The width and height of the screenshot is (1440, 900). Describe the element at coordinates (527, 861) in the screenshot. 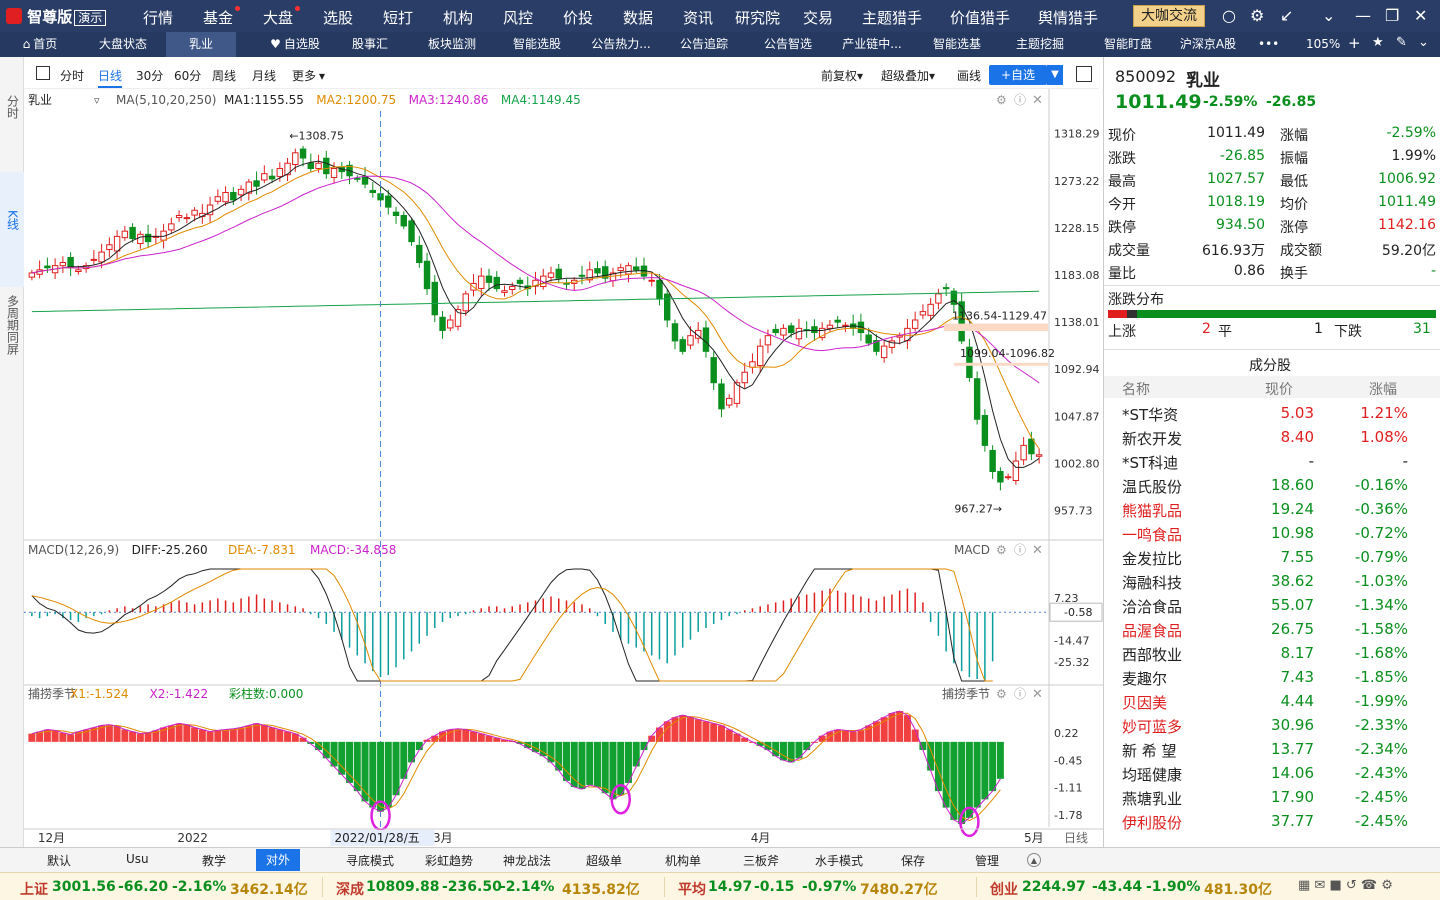

I see `template-6: 神龙战法` at that location.